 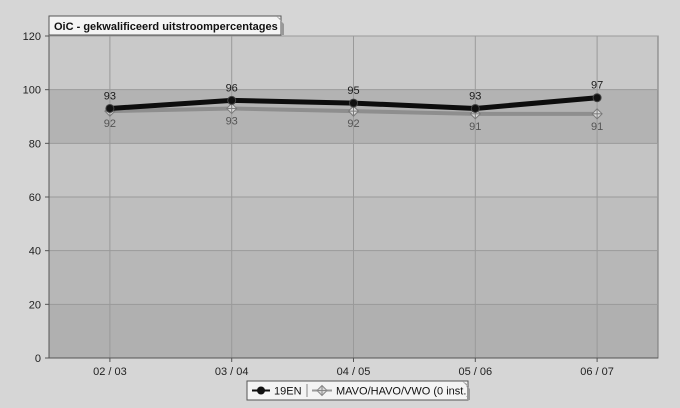 I want to click on legend: 19EN MAVO/HAVO/VWO (0 inst.), so click(x=358, y=390).